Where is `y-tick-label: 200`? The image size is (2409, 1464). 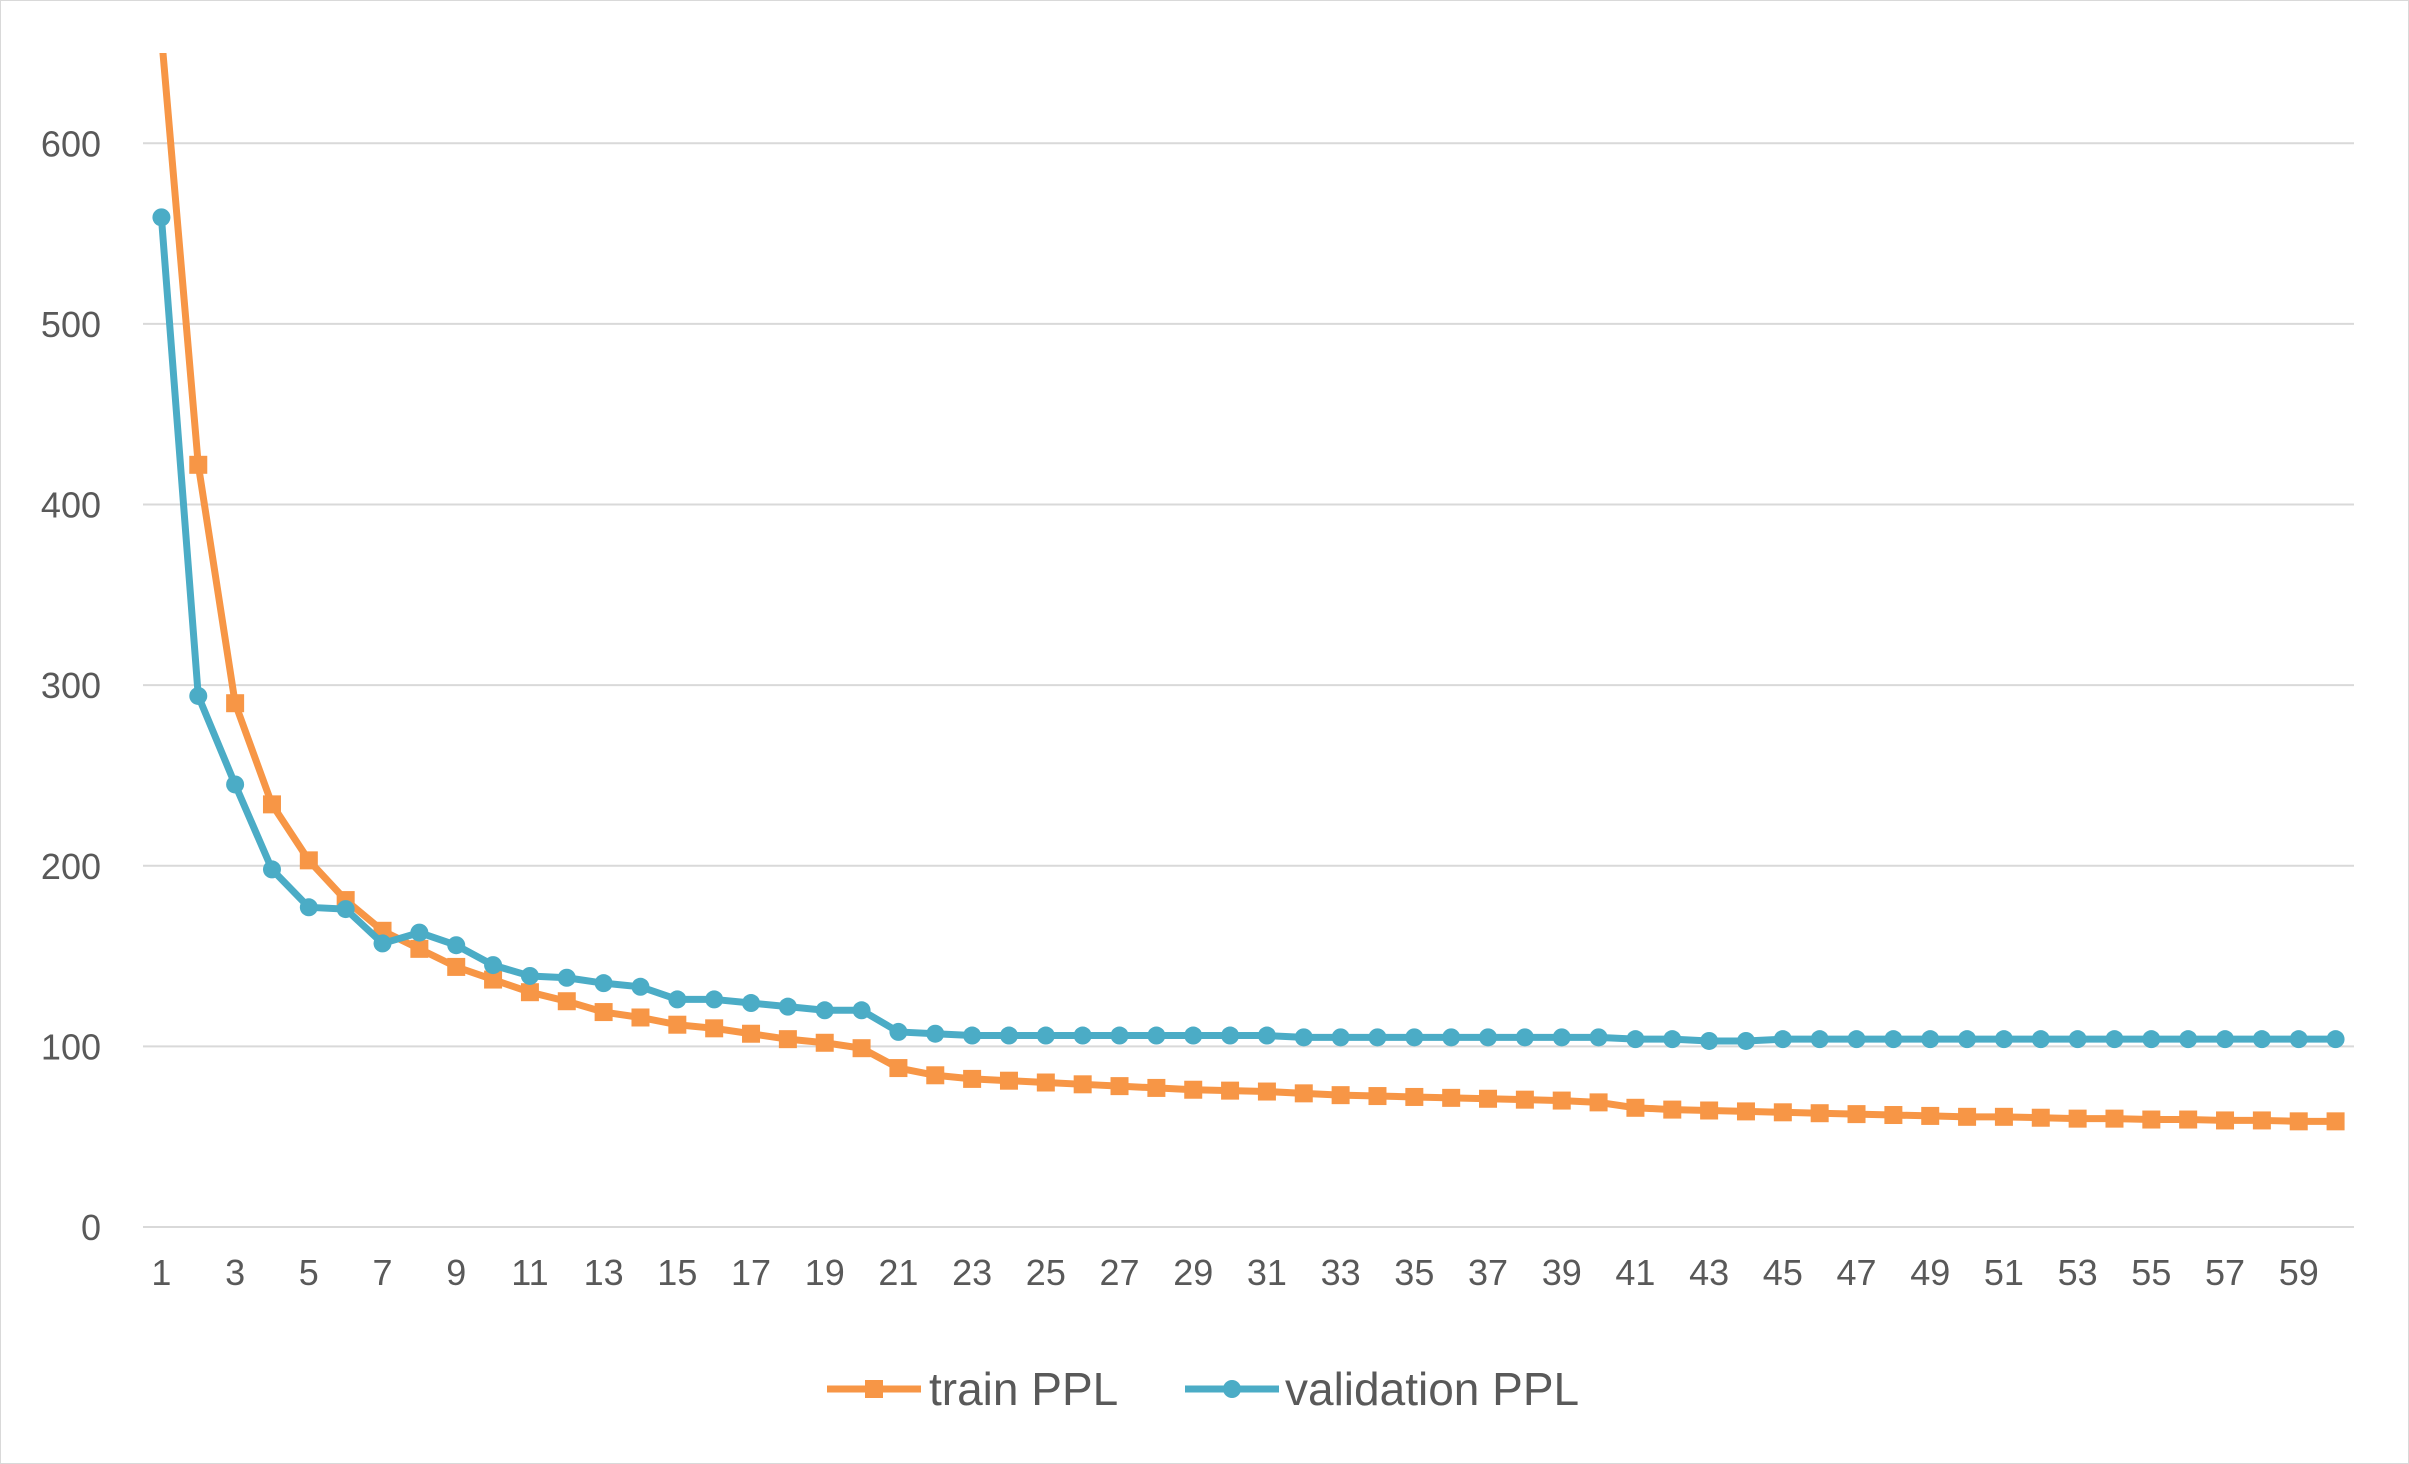 y-tick-label: 200 is located at coordinates (71, 866).